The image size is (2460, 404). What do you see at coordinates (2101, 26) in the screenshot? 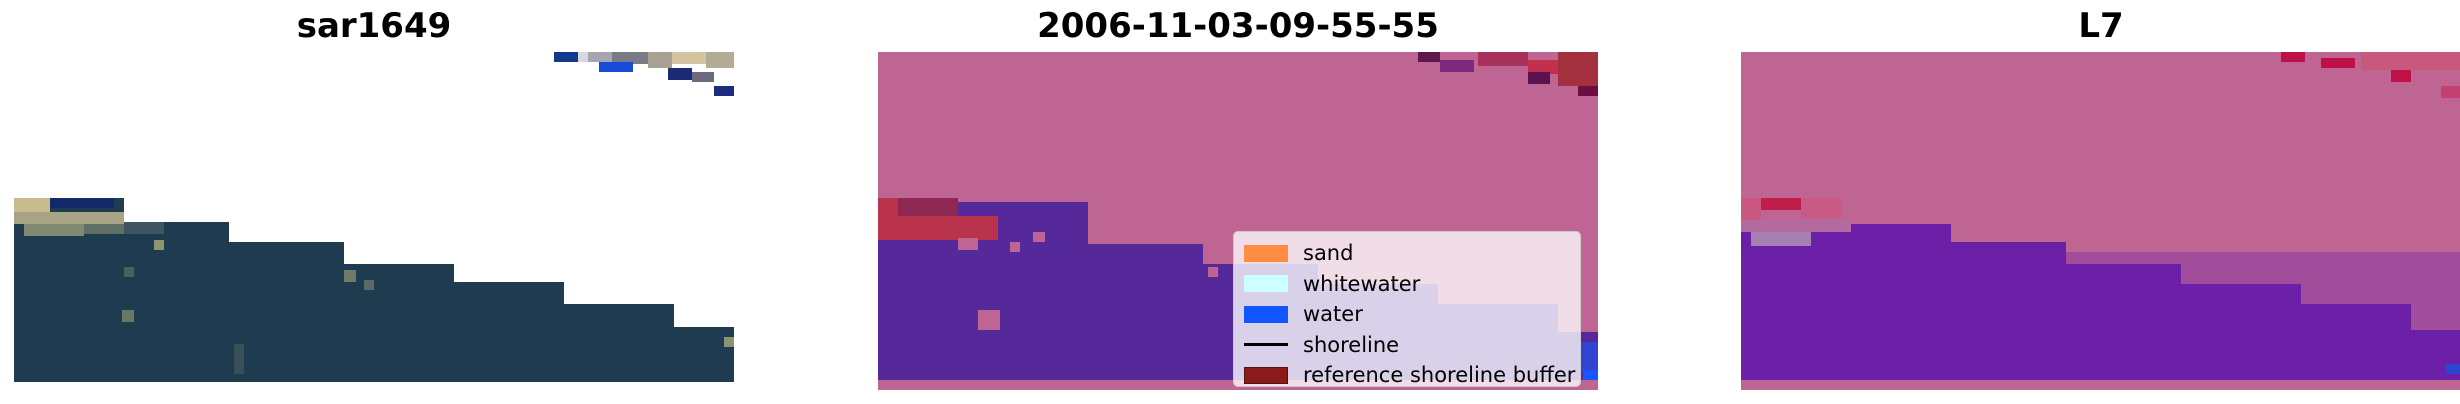
I see `panel-title: L7` at bounding box center [2101, 26].